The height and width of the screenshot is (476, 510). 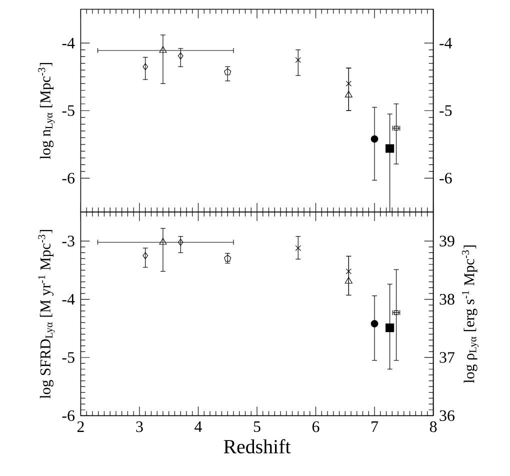 I want to click on y-tick-label: -3, so click(x=68, y=241).